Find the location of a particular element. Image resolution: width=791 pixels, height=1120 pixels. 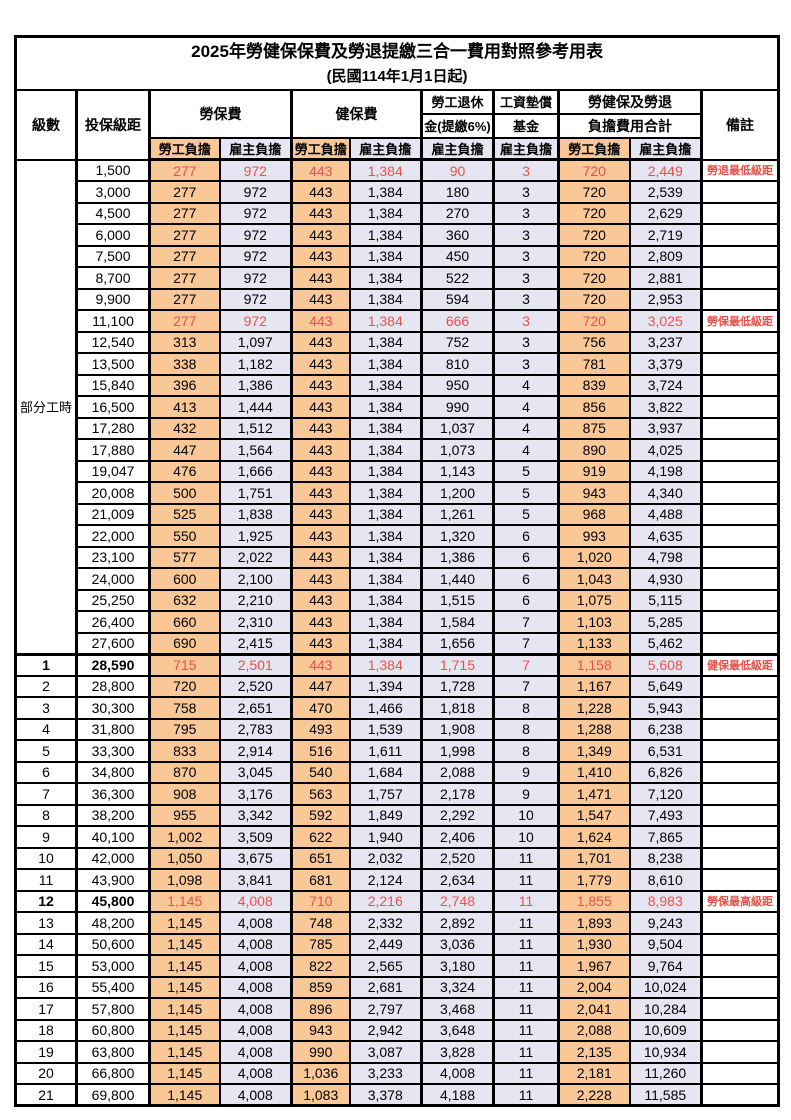

cell-value: 10 is located at coordinates (526, 815).